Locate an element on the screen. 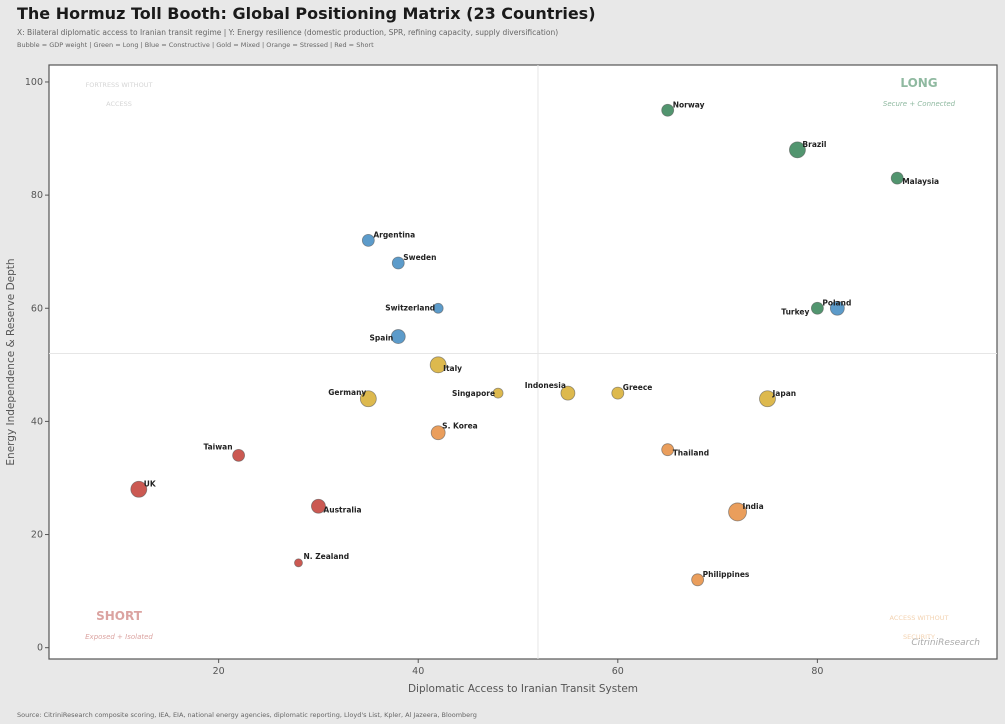 The height and width of the screenshot is (724, 1005). bubble-brazil is located at coordinates (797, 150).